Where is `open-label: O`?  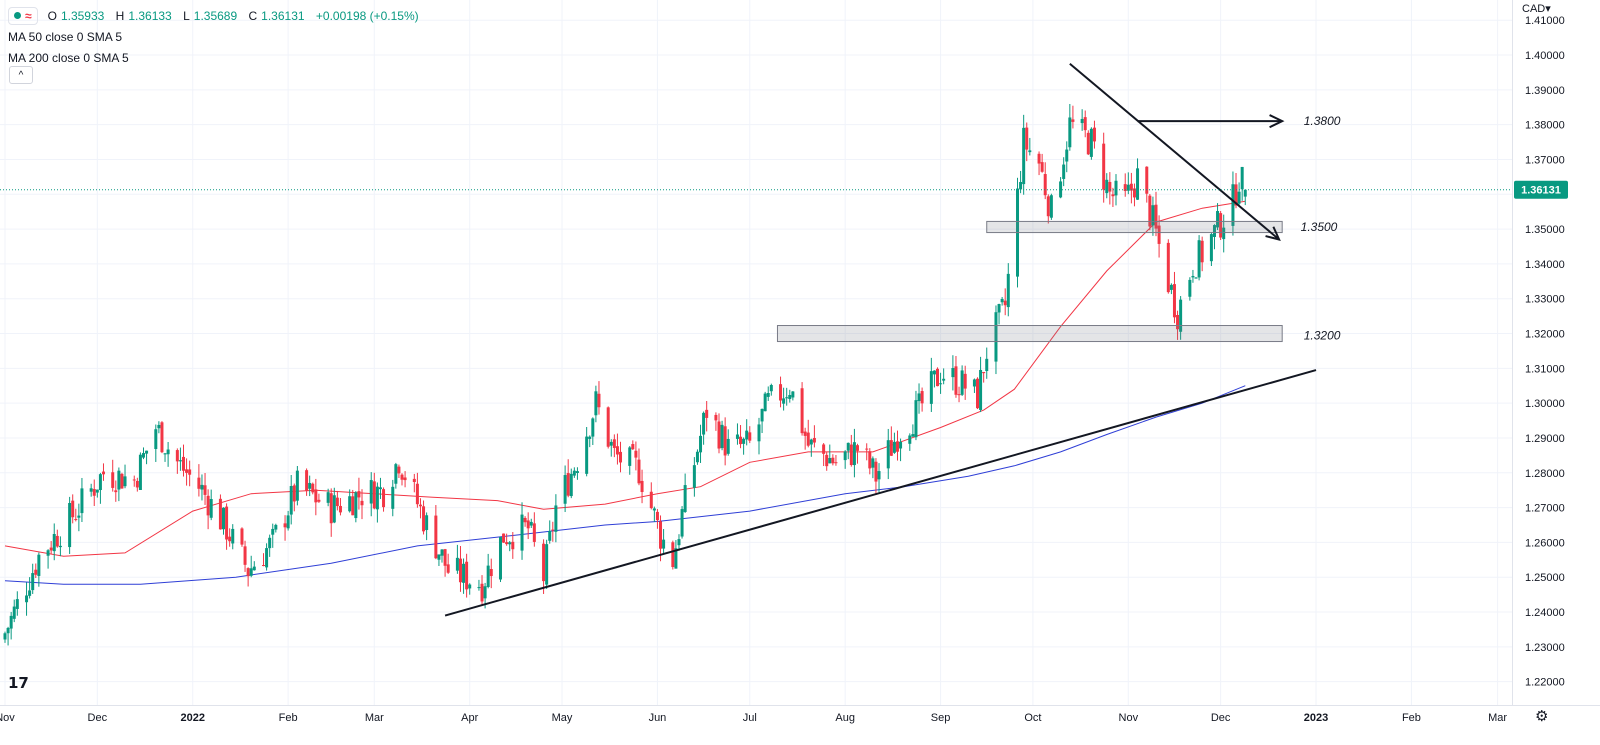 open-label: O is located at coordinates (52, 15).